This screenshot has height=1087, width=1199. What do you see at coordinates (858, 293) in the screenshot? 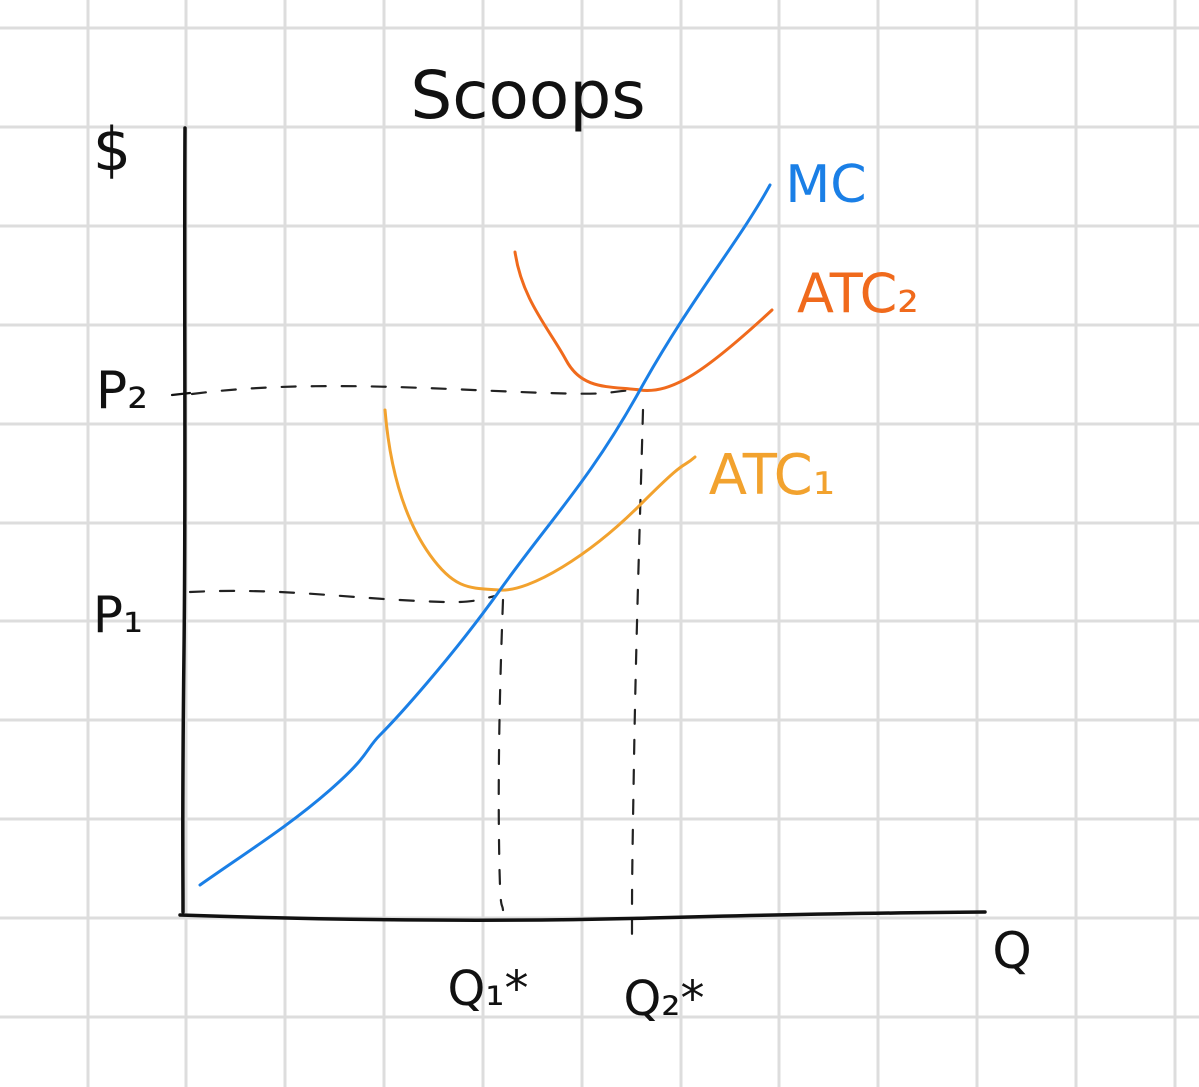
I see `atc2-curve-label: ATC₂` at bounding box center [858, 293].